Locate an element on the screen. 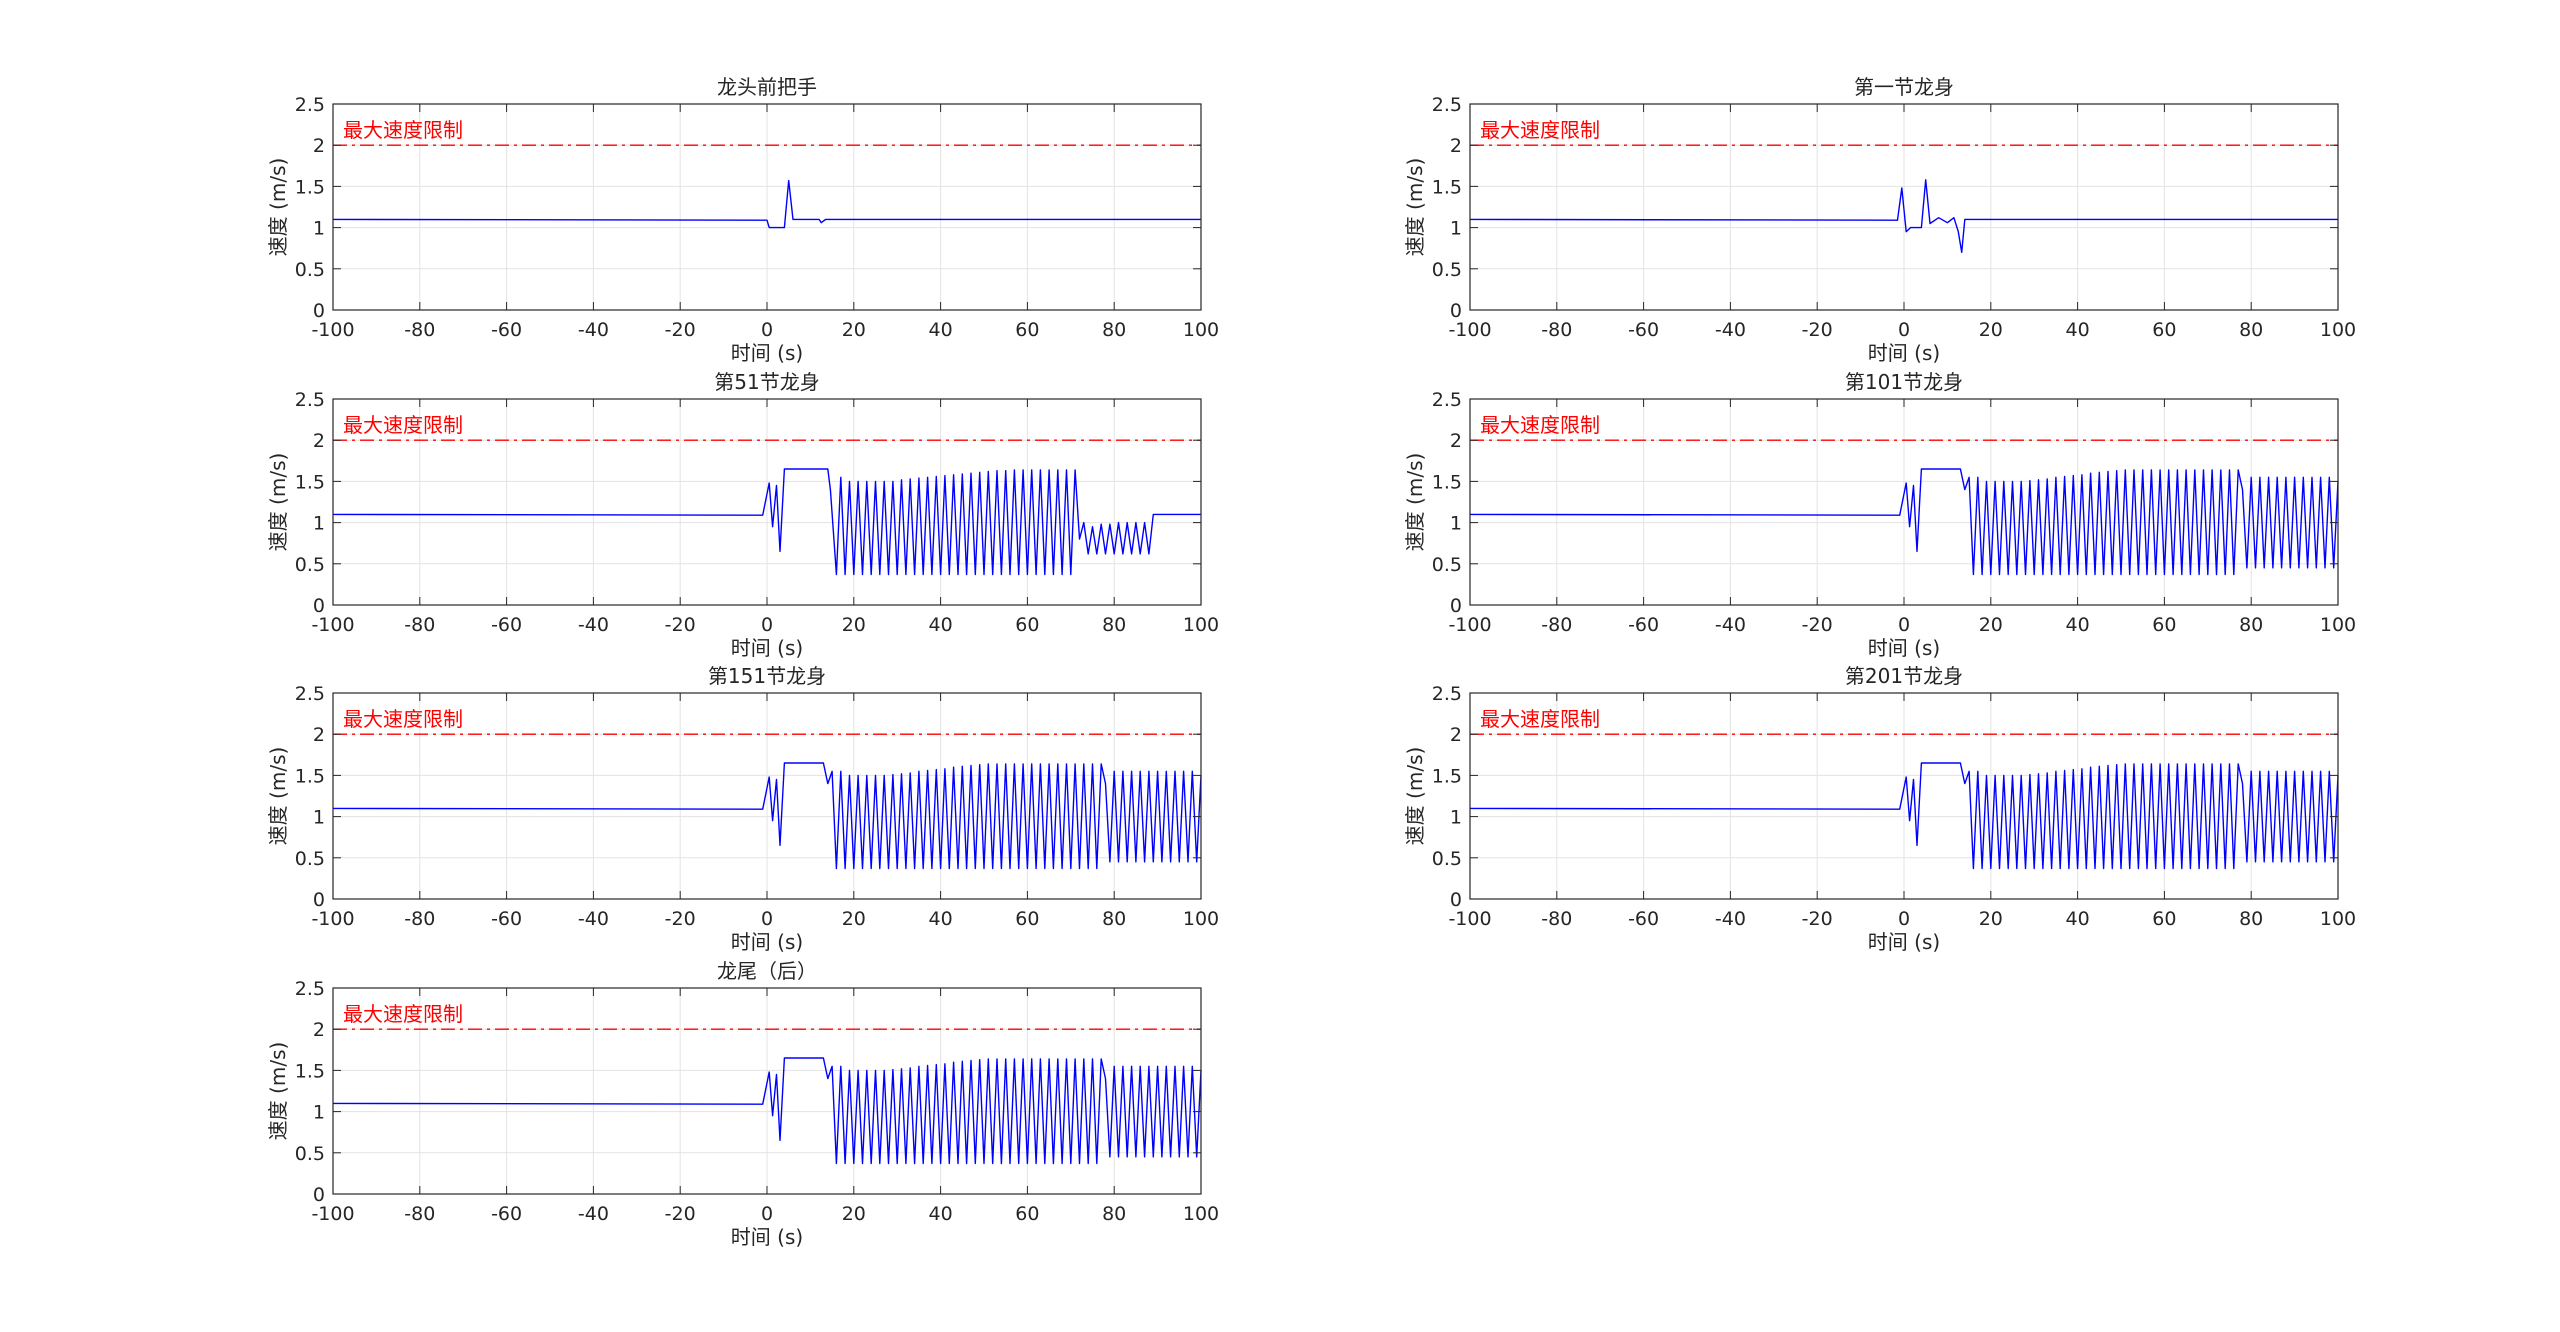  subplot-title: 第201节龙身 is located at coordinates (1904, 676).